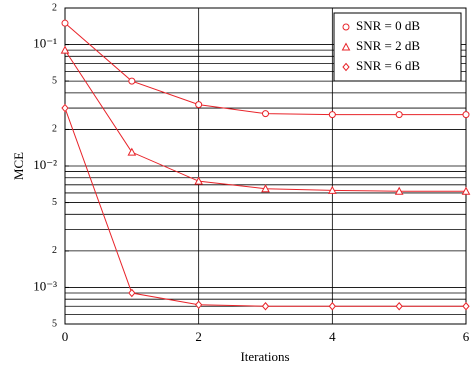 This screenshot has width=471, height=369. Describe the element at coordinates (45, 164) in the screenshot. I see `y-tick-label: 10⁻²` at that location.